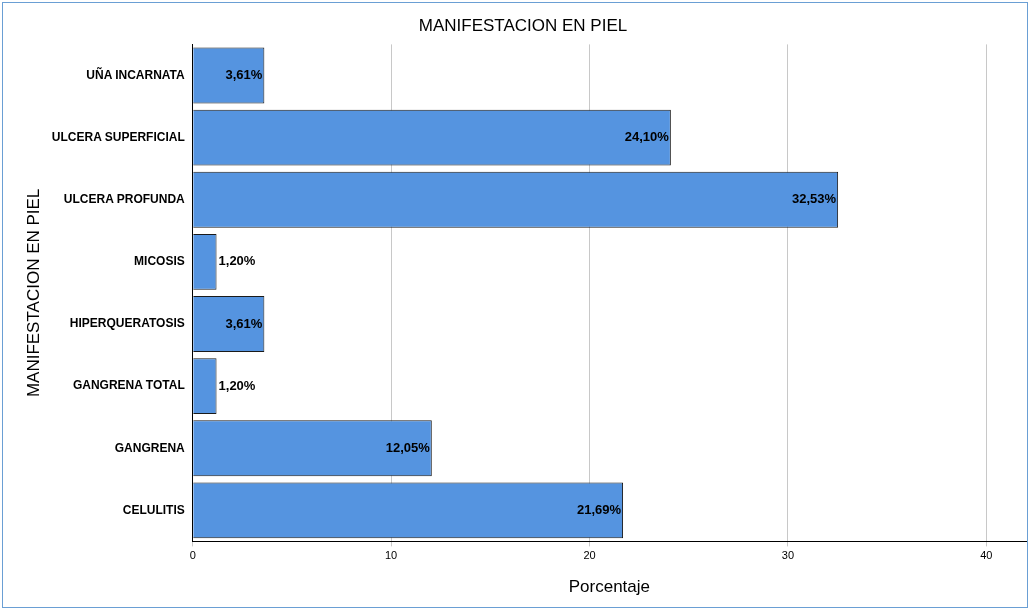  Describe the element at coordinates (118, 136) in the screenshot. I see `y-tick-label: ULCERA SUPERFICIAL` at that location.